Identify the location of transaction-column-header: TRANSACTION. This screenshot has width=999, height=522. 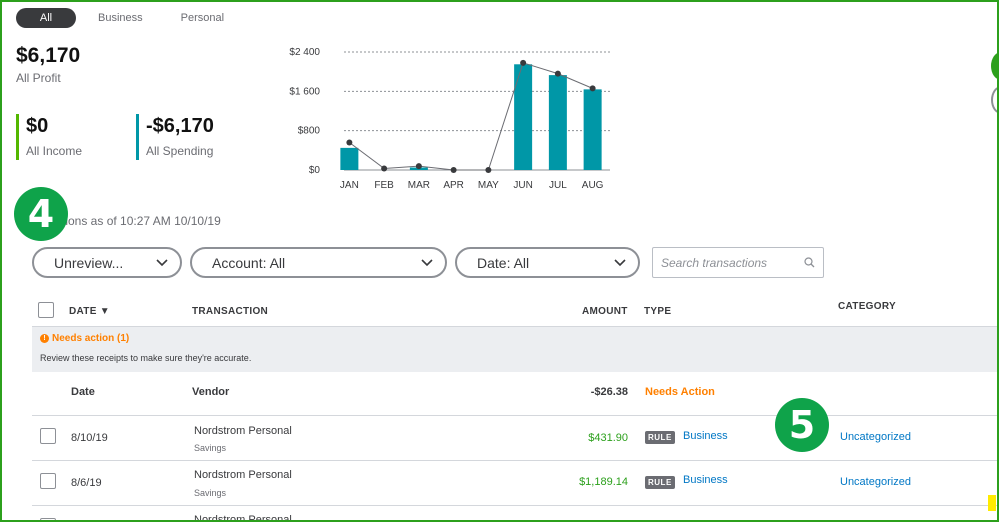
(230, 311).